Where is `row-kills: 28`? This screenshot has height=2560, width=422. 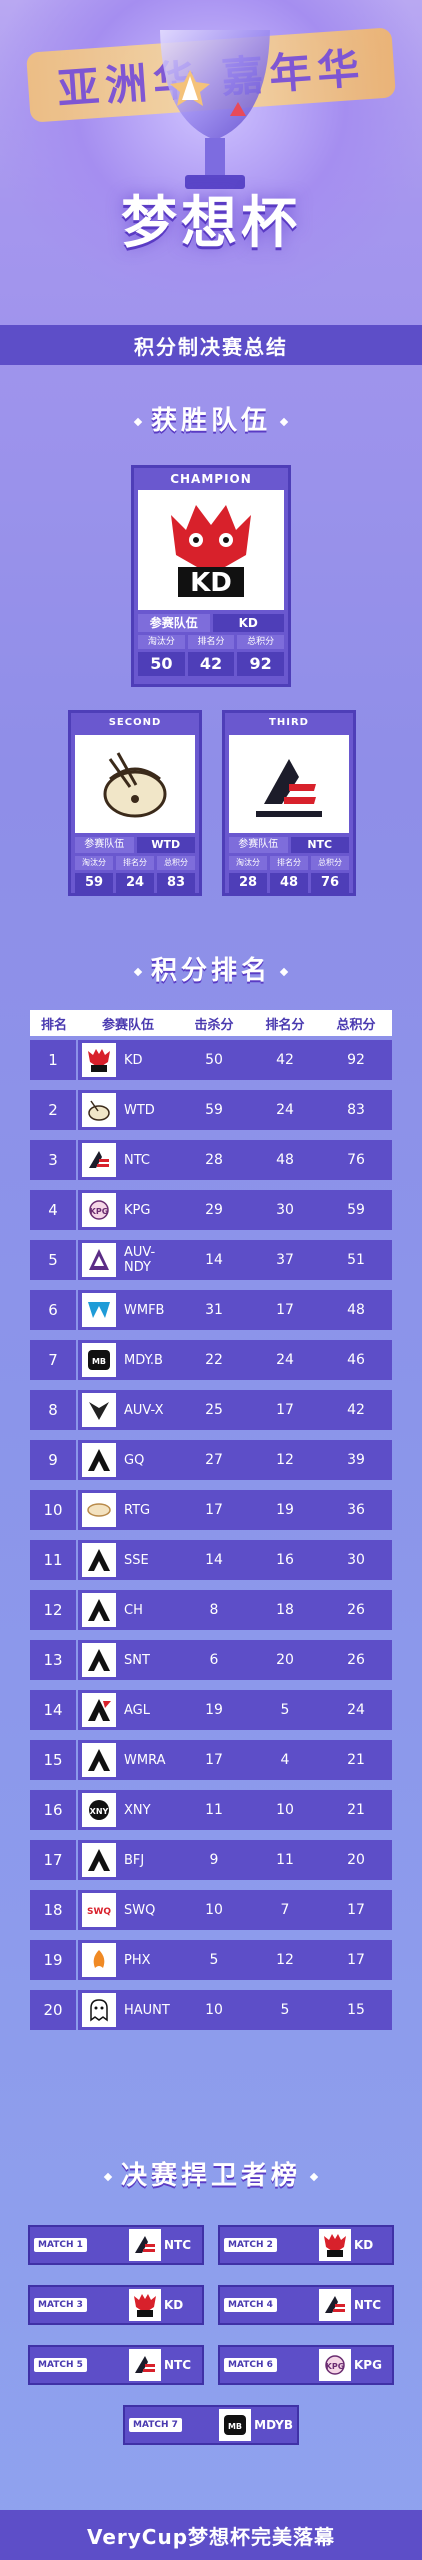
row-kills: 28 is located at coordinates (214, 1160).